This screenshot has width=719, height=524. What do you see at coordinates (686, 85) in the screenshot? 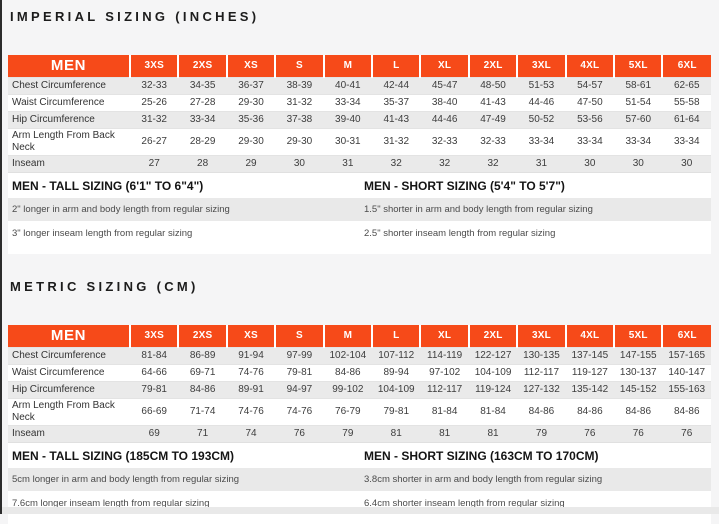
I see `size-value: 62-65` at bounding box center [686, 85].